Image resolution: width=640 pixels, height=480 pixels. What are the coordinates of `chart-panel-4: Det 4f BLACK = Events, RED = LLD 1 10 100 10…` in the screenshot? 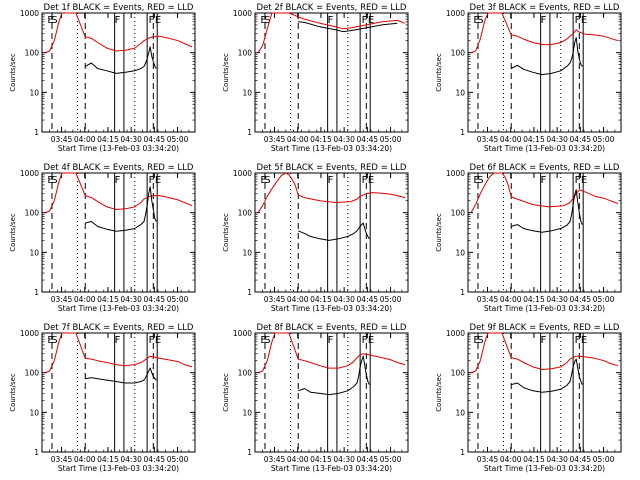 It's located at (102, 238).